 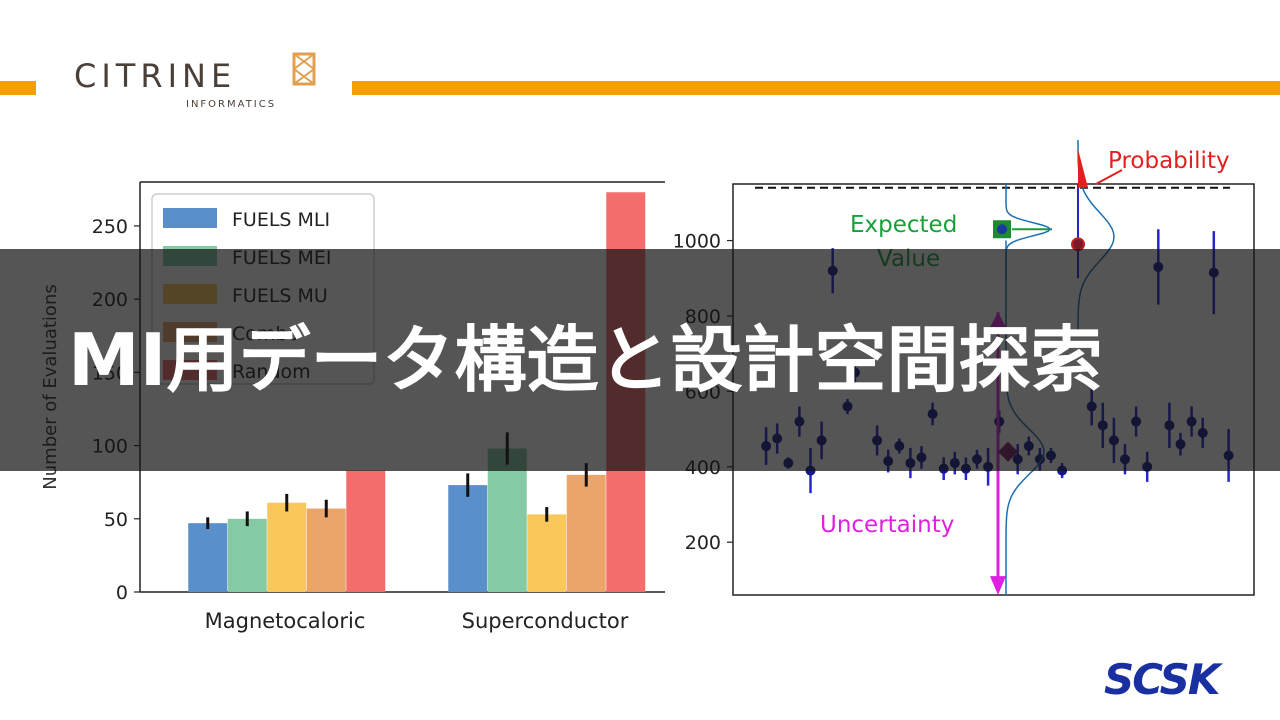 I want to click on y-tick-label: 0, so click(x=122, y=593).